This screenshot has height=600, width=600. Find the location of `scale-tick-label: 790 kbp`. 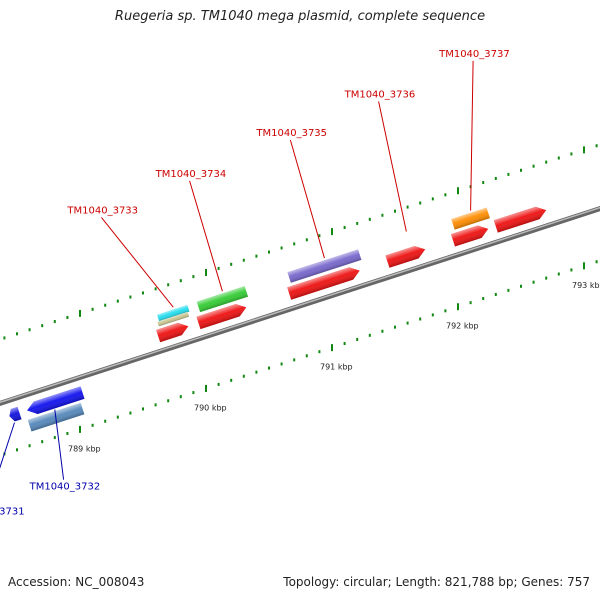

scale-tick-label: 790 kbp is located at coordinates (210, 408).